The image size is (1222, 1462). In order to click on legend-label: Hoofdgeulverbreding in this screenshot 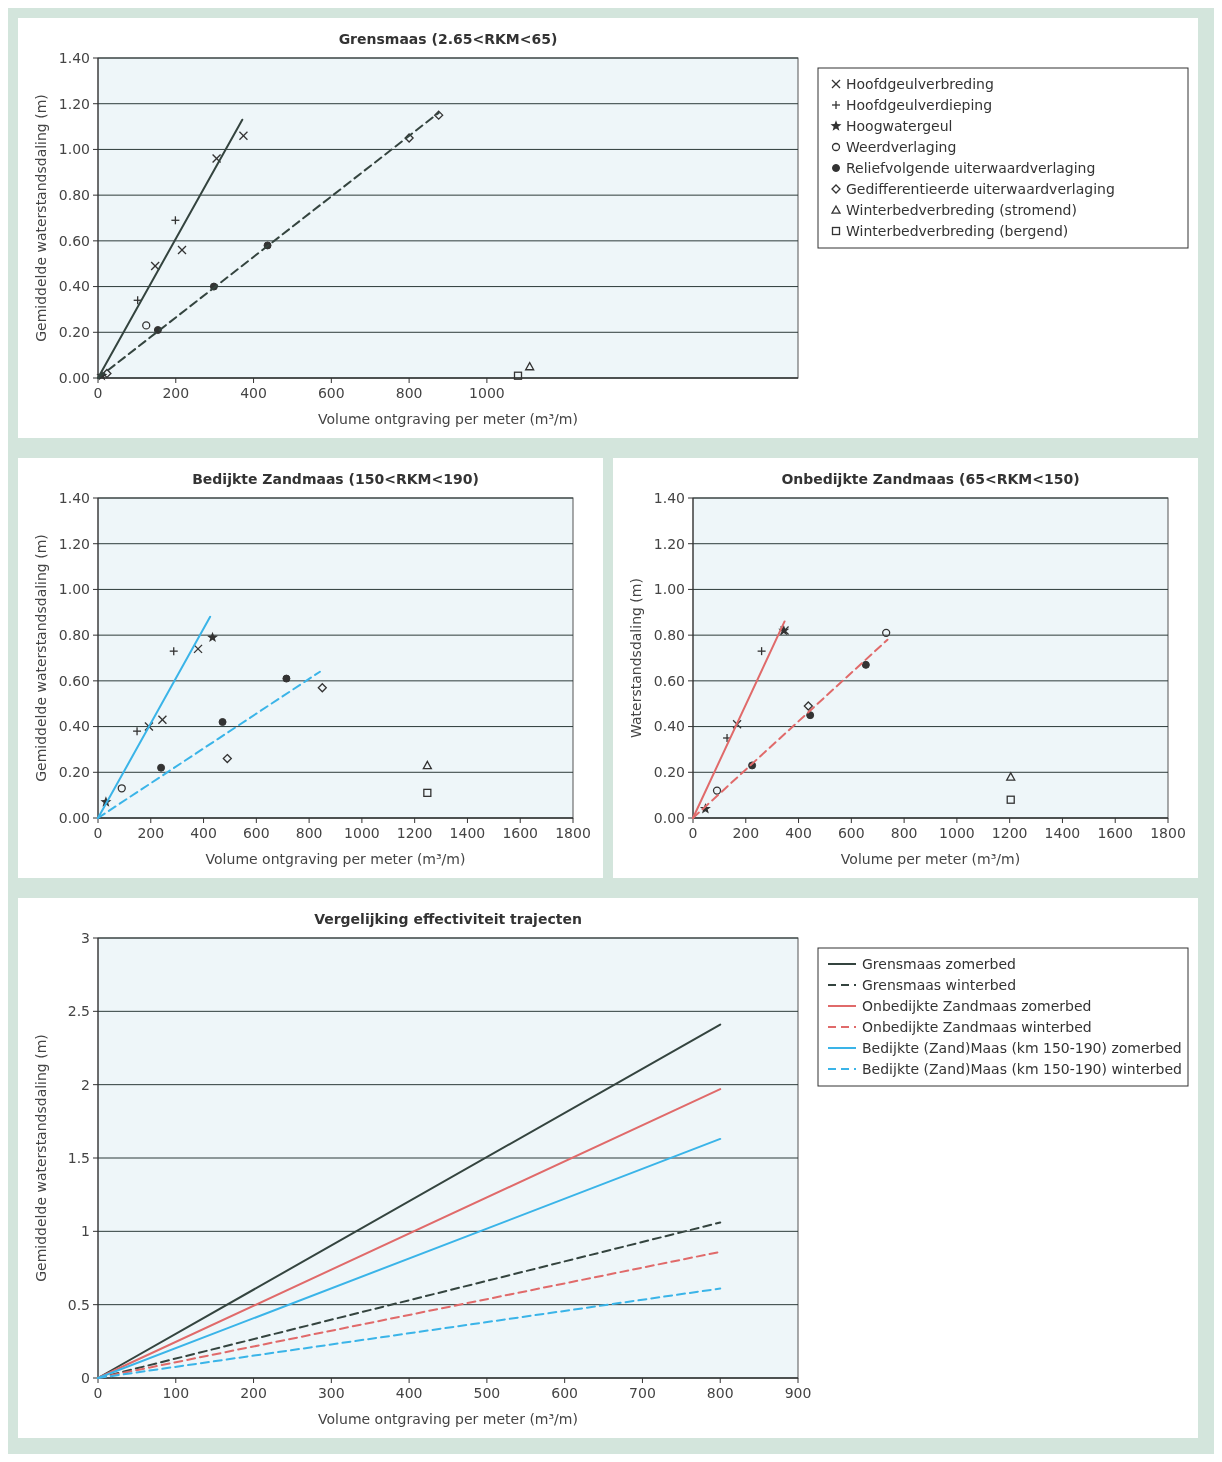, I will do `click(920, 83)`.